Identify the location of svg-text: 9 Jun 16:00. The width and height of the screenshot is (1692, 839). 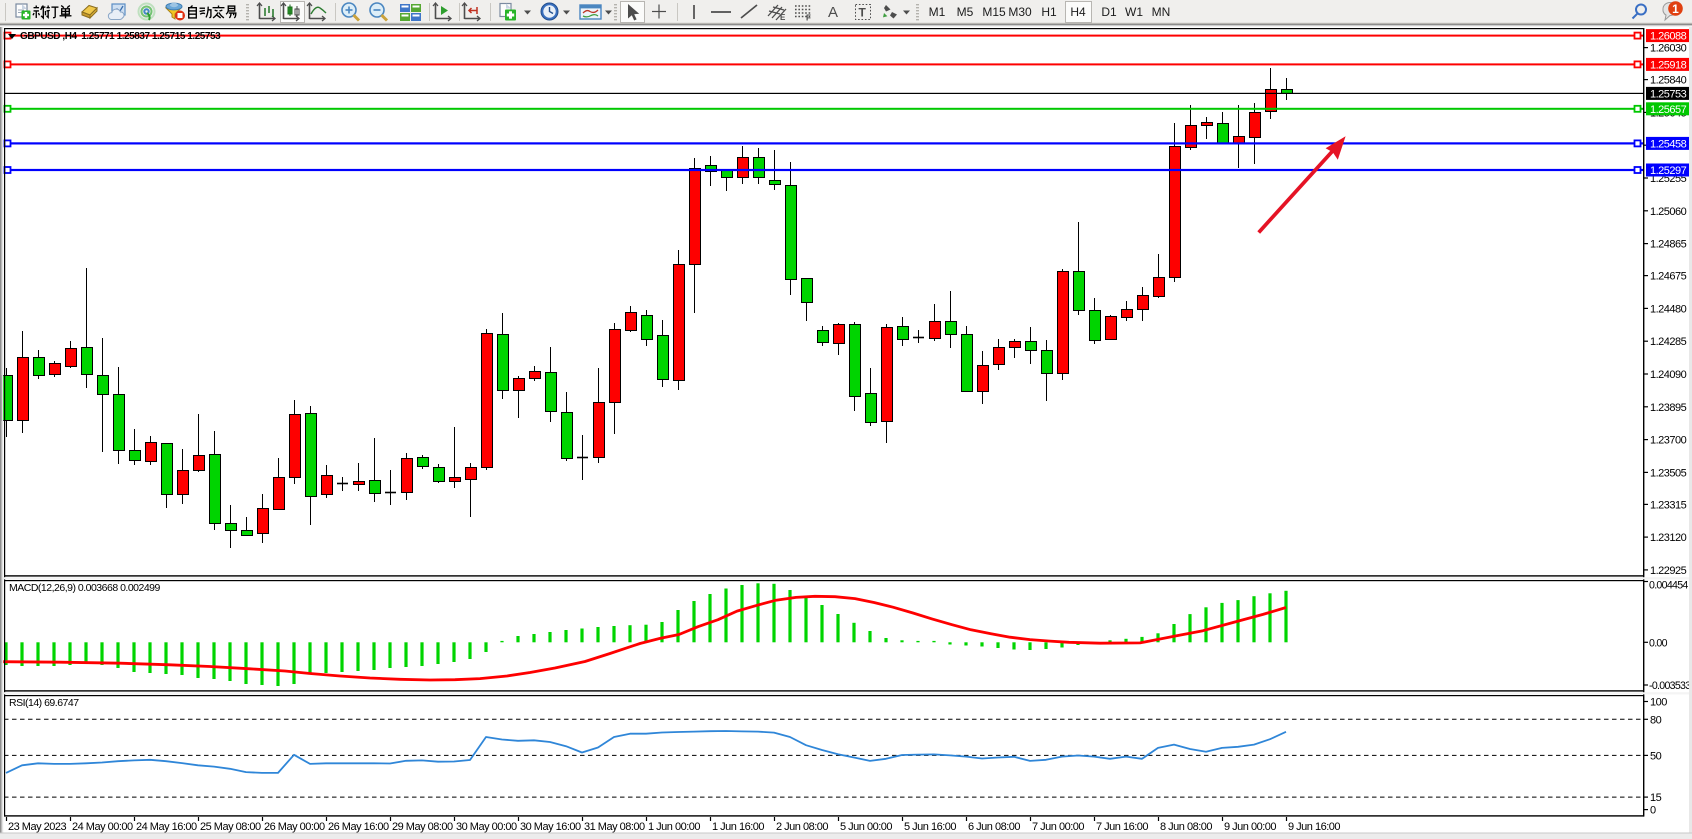
(1314, 827).